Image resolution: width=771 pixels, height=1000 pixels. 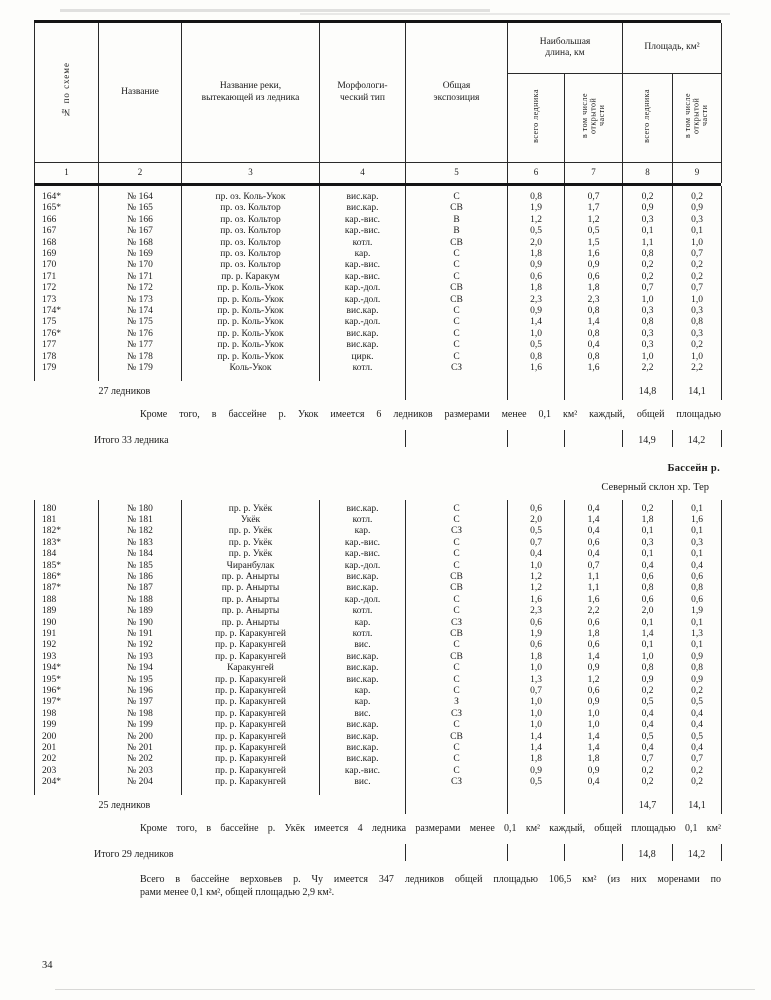 I want to click on cell-area-total: 0,9, so click(x=647, y=209).